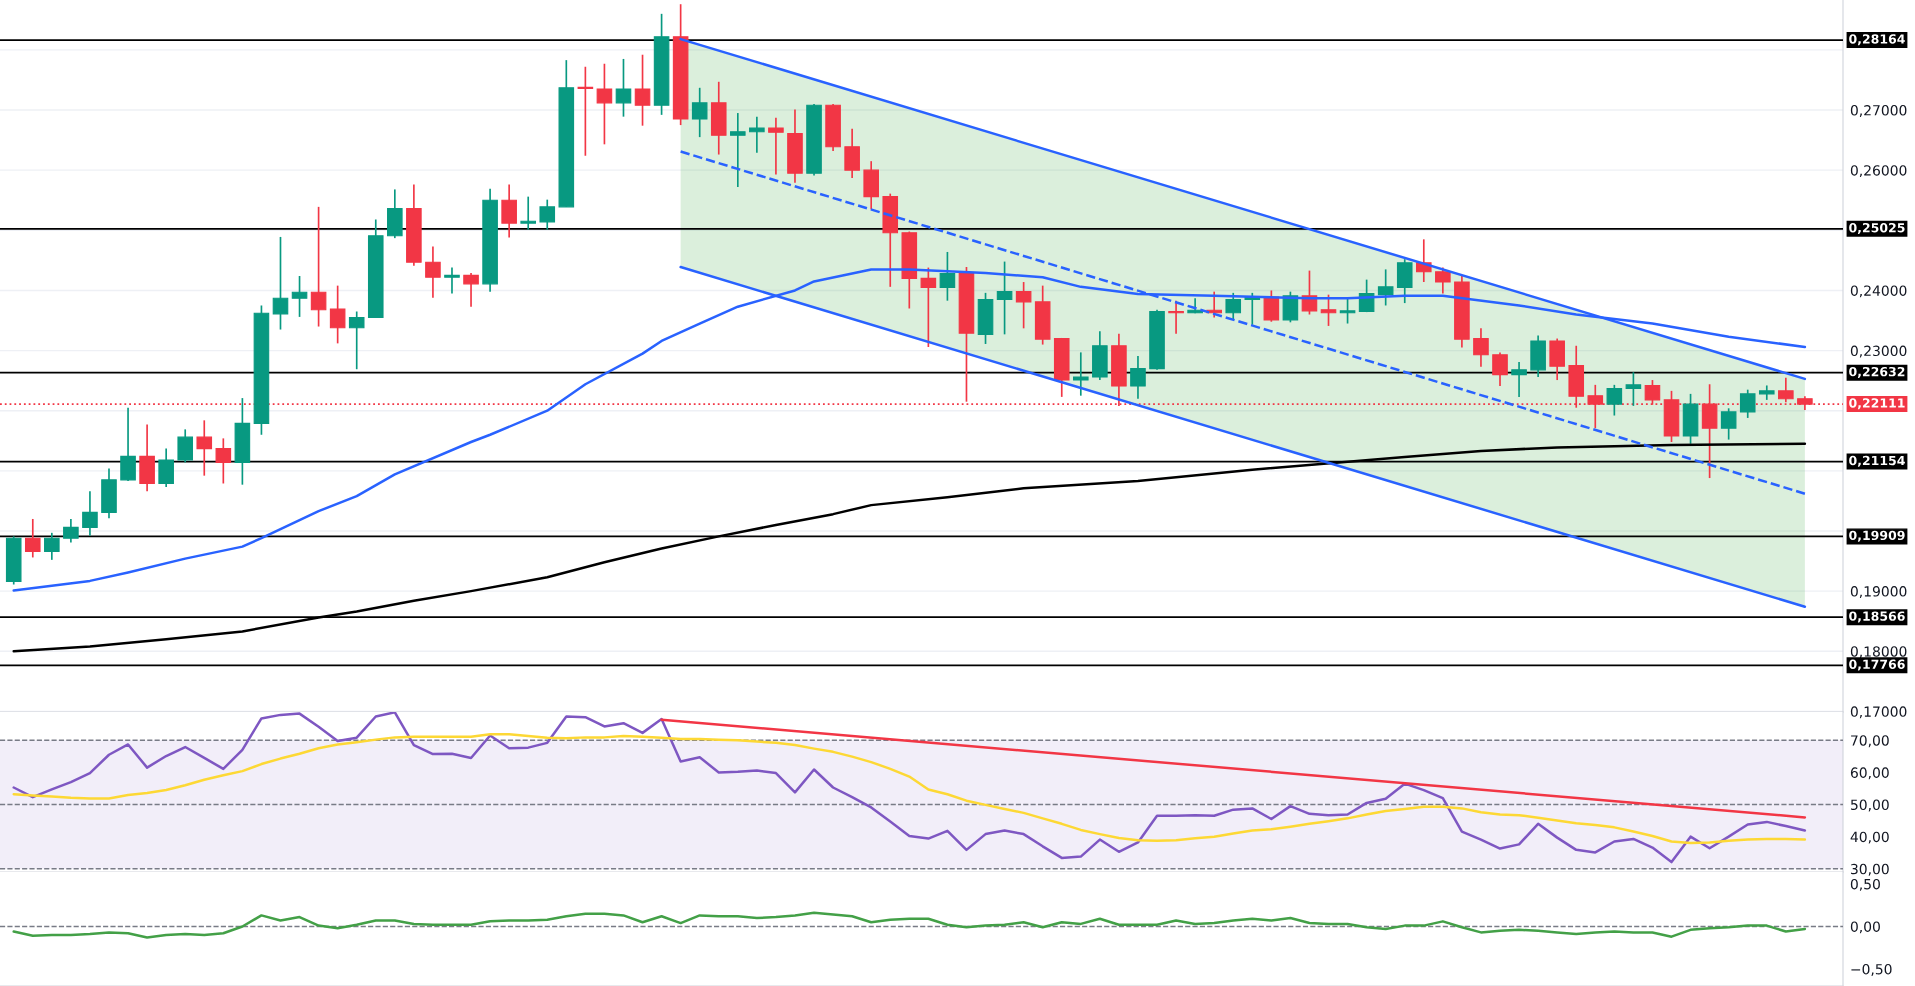 This screenshot has width=1915, height=986. What do you see at coordinates (1871, 969) in the screenshot?
I see `y-tick-label: −0,50` at bounding box center [1871, 969].